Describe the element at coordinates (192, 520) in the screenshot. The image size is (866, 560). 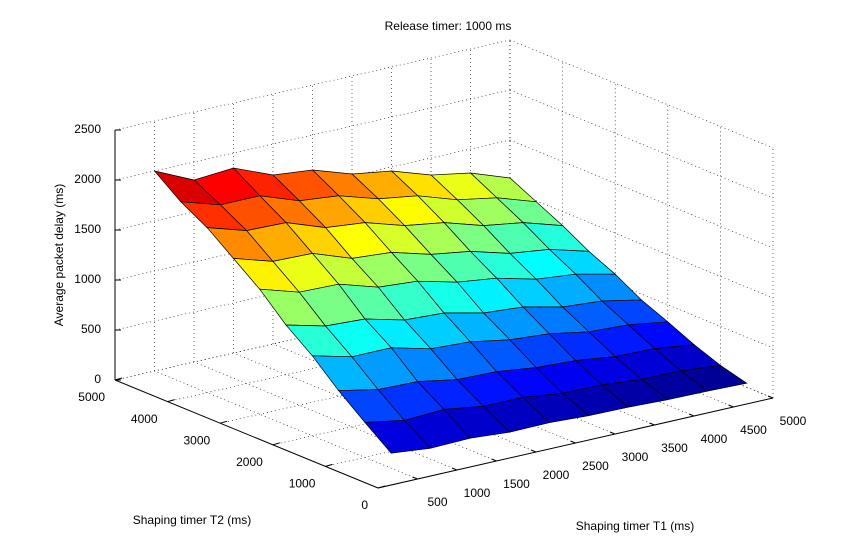
I see `y-axis-label: Shaping timer T2 (ms)` at that location.